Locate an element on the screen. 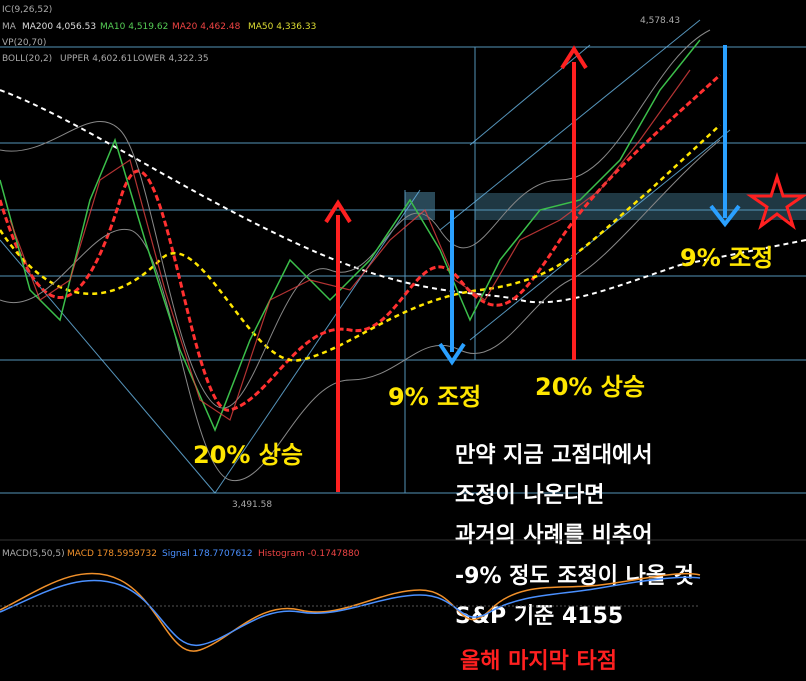 The height and width of the screenshot is (681, 806). label: MA200 4,056.53 is located at coordinates (59, 27).